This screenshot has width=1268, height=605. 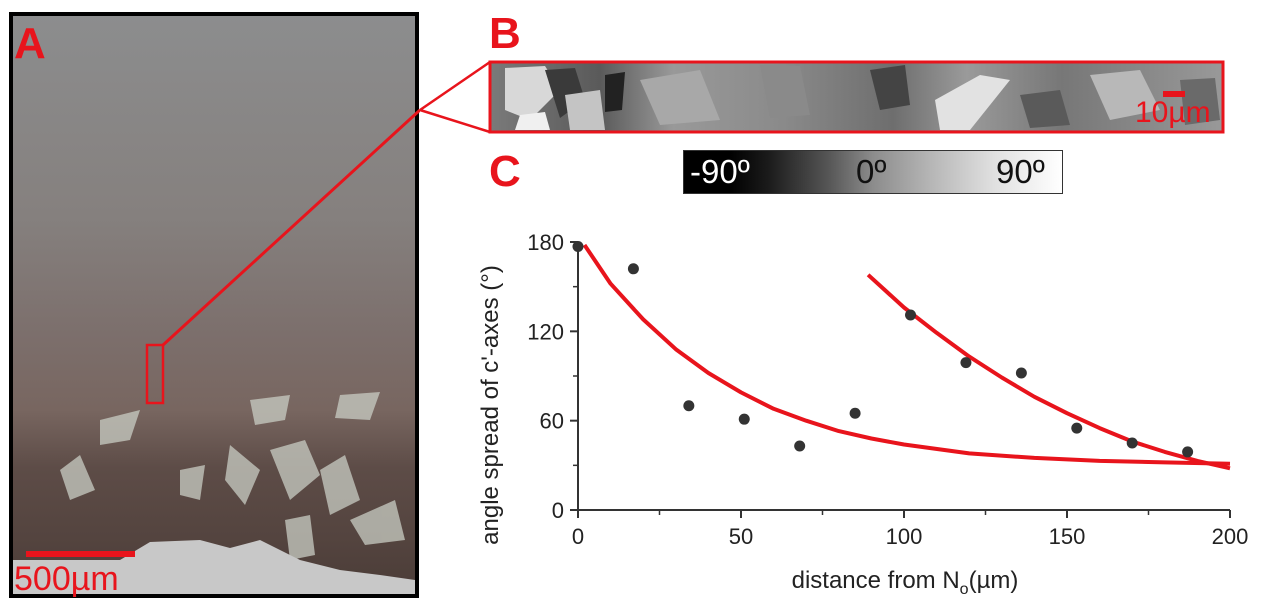 I want to click on x-tick-label: 0, so click(x=578, y=536).